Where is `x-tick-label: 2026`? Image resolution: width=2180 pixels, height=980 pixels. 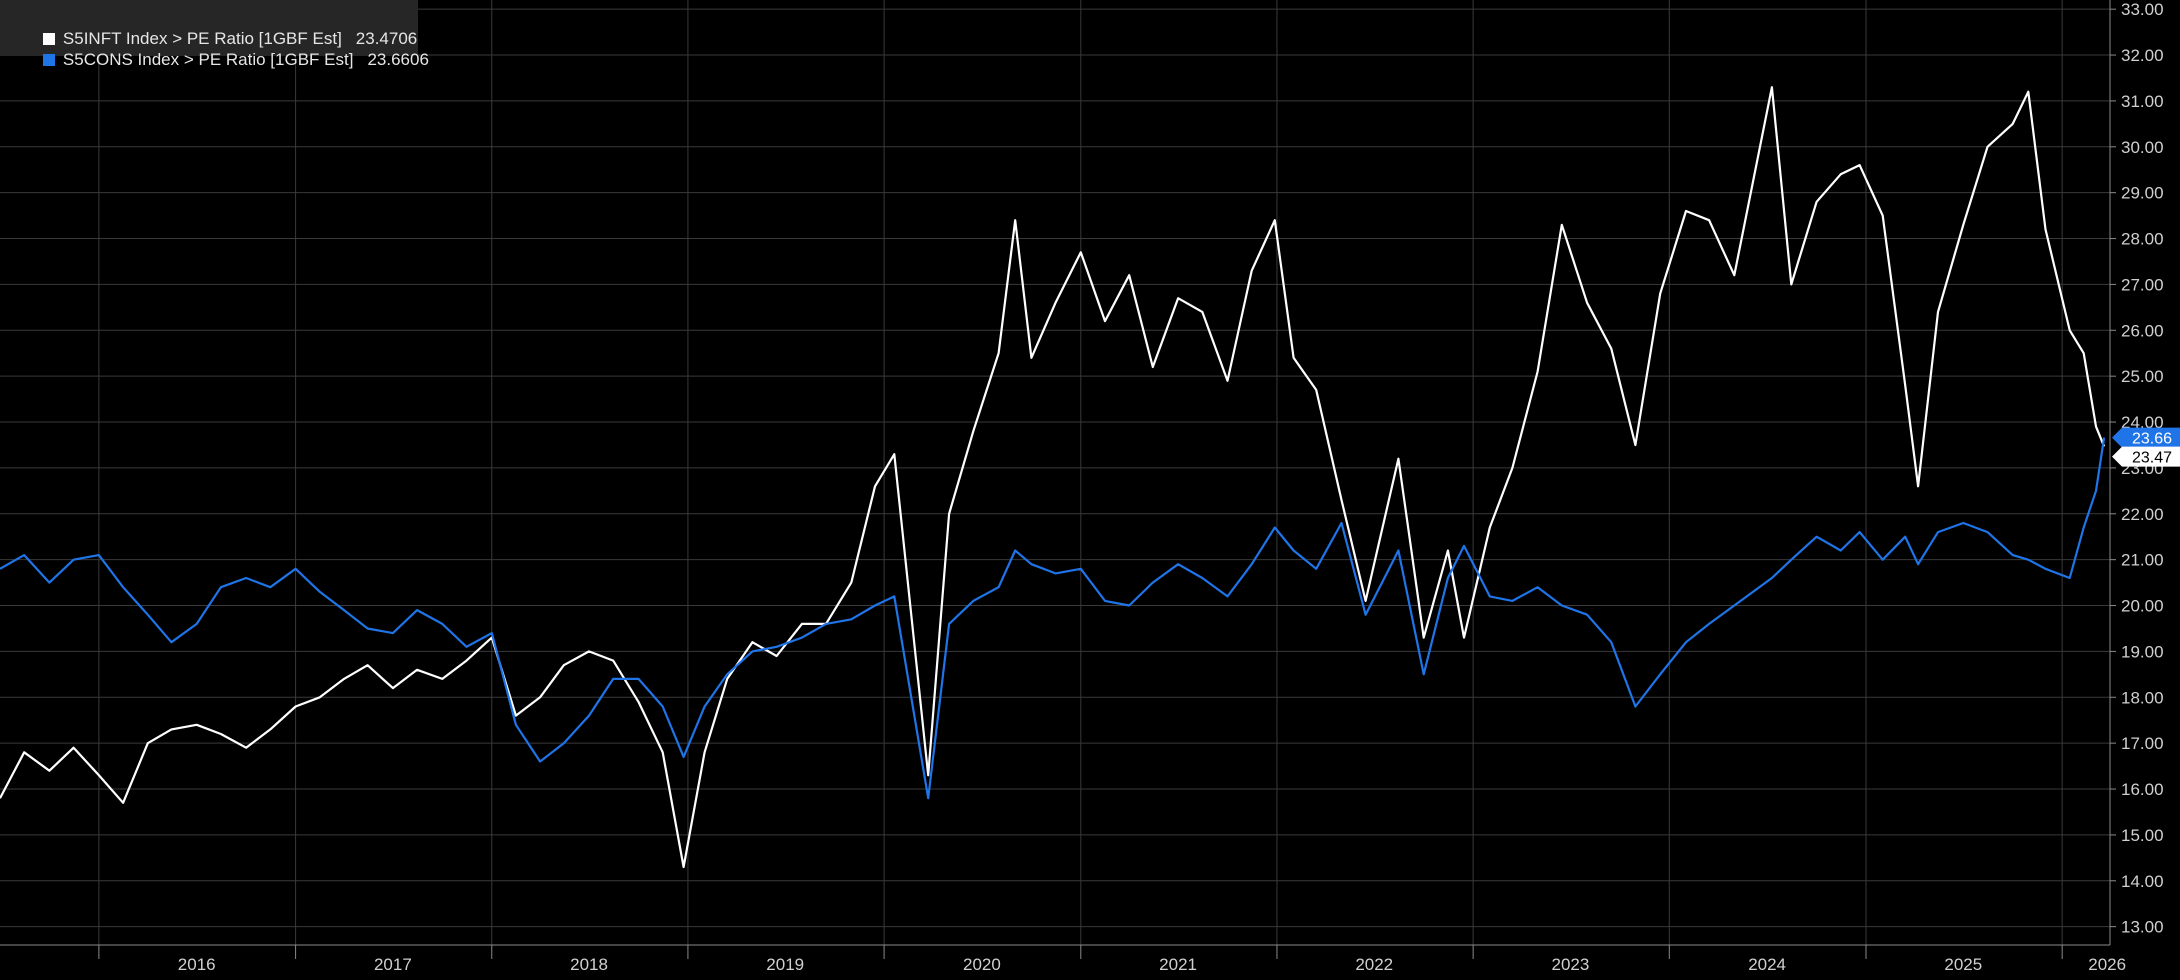
x-tick-label: 2026 is located at coordinates (2107, 964).